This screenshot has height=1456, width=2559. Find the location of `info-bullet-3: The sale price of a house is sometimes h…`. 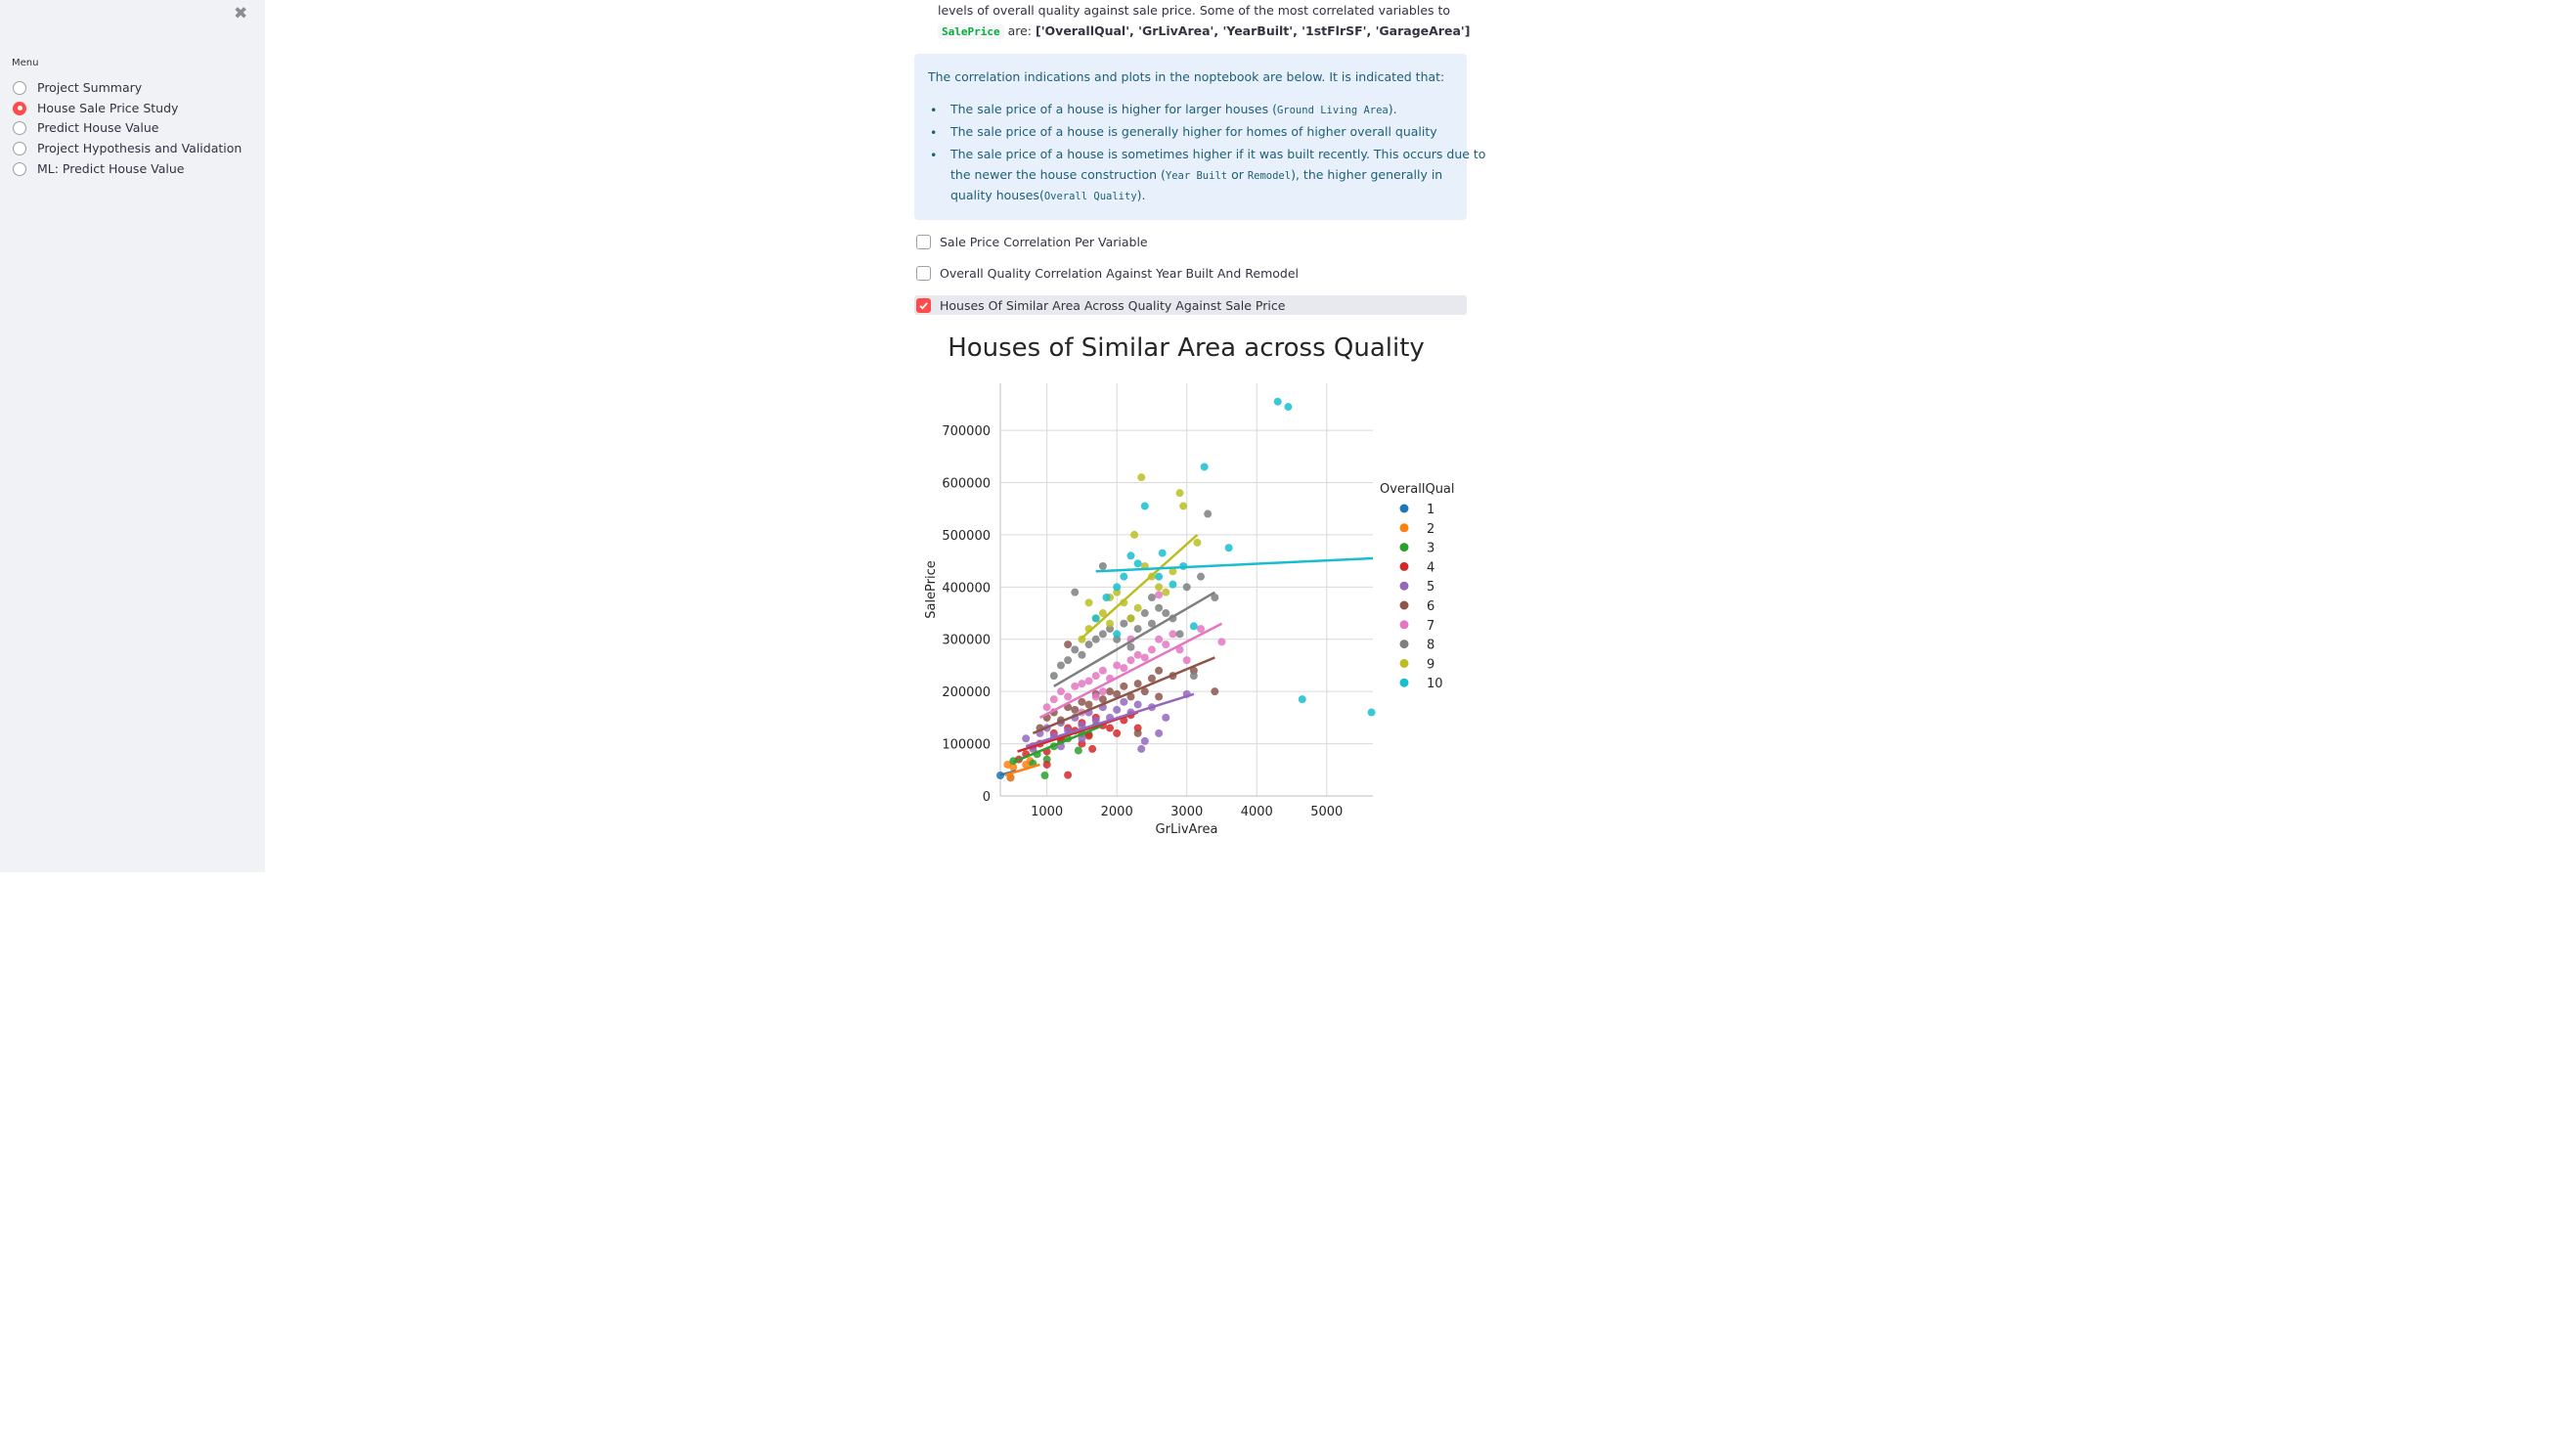

info-bullet-3: The sale price of a house is sometimes h… is located at coordinates (1218, 174).